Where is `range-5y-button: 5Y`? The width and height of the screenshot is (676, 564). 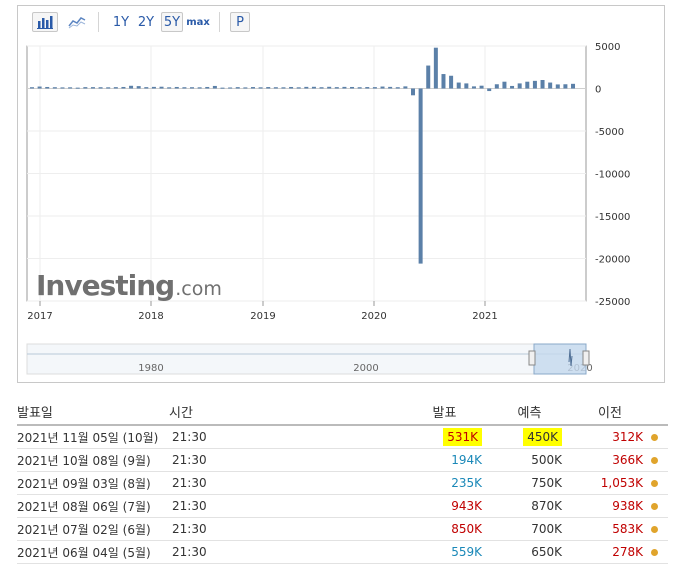 range-5y-button: 5Y is located at coordinates (172, 22).